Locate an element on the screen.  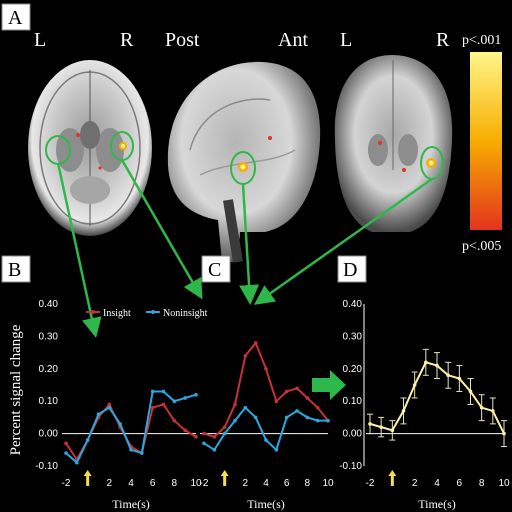
panel-c-letter: C is located at coordinates (214, 270).